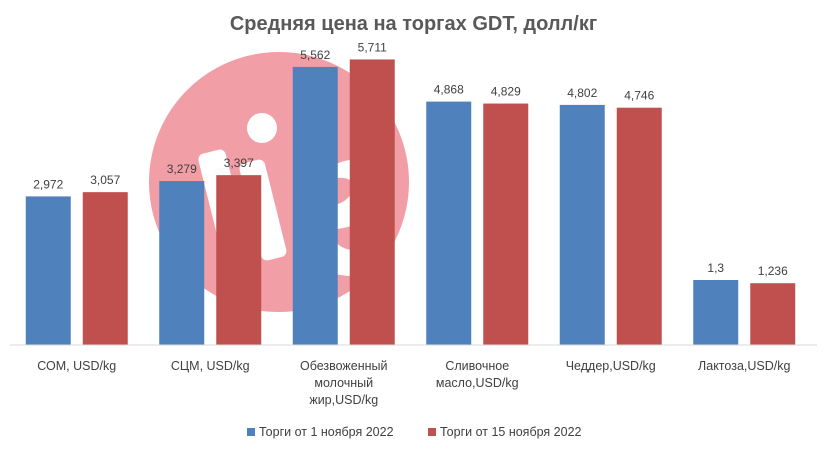  Describe the element at coordinates (76, 366) in the screenshot. I see `category-label-1: СОМ, USD/kg` at that location.